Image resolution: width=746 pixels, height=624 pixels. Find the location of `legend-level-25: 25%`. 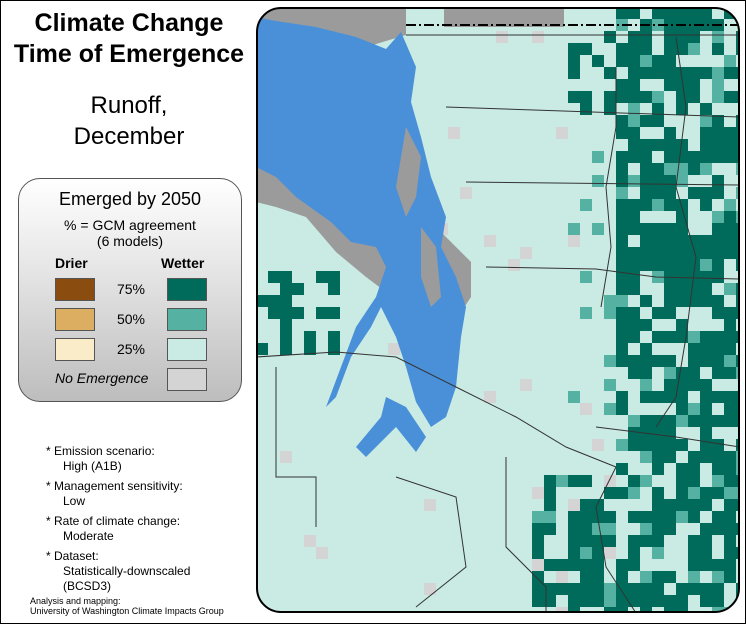

legend-level-25: 25% is located at coordinates (131, 349).